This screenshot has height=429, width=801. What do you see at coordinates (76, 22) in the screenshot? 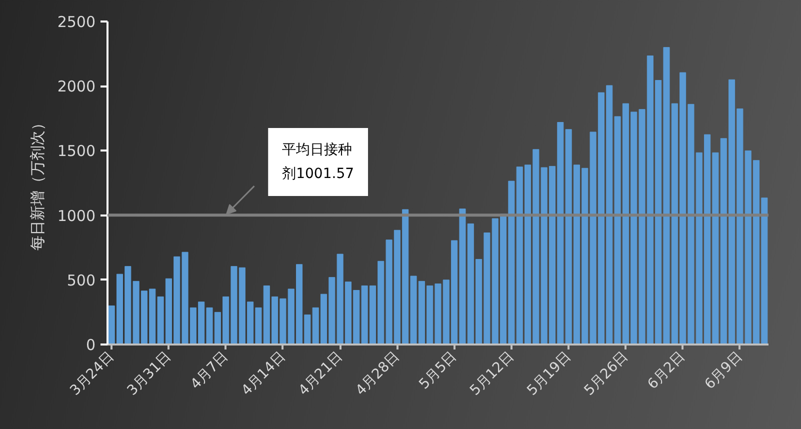
I see `y-tick-label: 2500` at bounding box center [76, 22].